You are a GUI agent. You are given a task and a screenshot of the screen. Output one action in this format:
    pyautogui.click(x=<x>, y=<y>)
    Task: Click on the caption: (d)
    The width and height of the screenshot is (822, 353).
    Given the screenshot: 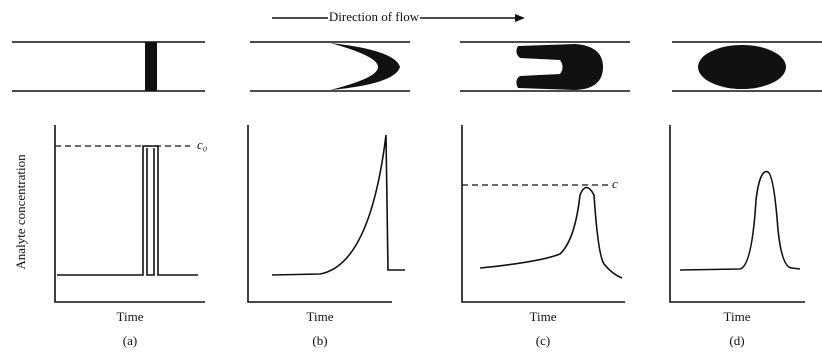 What is the action you would take?
    pyautogui.click(x=736, y=340)
    